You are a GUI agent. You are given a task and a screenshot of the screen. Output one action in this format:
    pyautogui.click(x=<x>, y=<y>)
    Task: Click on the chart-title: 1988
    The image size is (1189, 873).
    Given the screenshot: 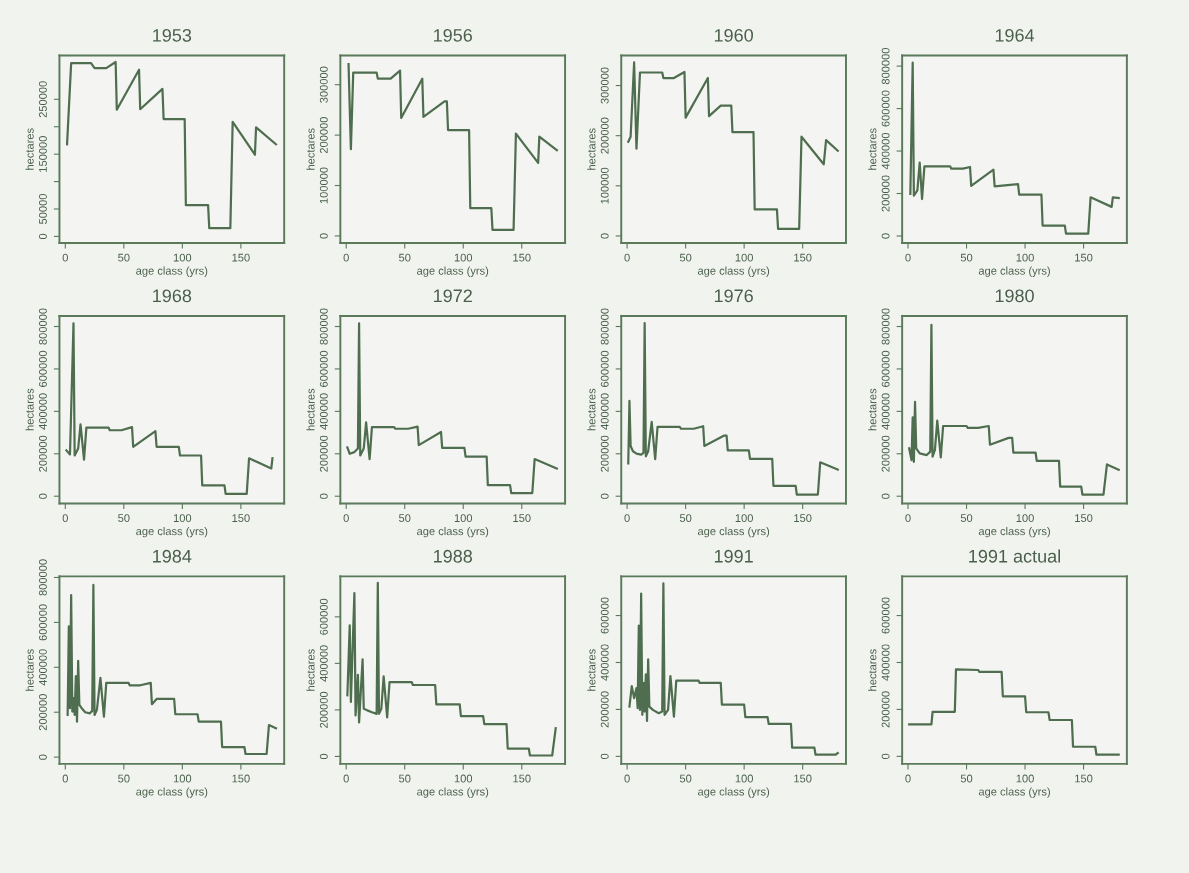 What is the action you would take?
    pyautogui.click(x=453, y=556)
    